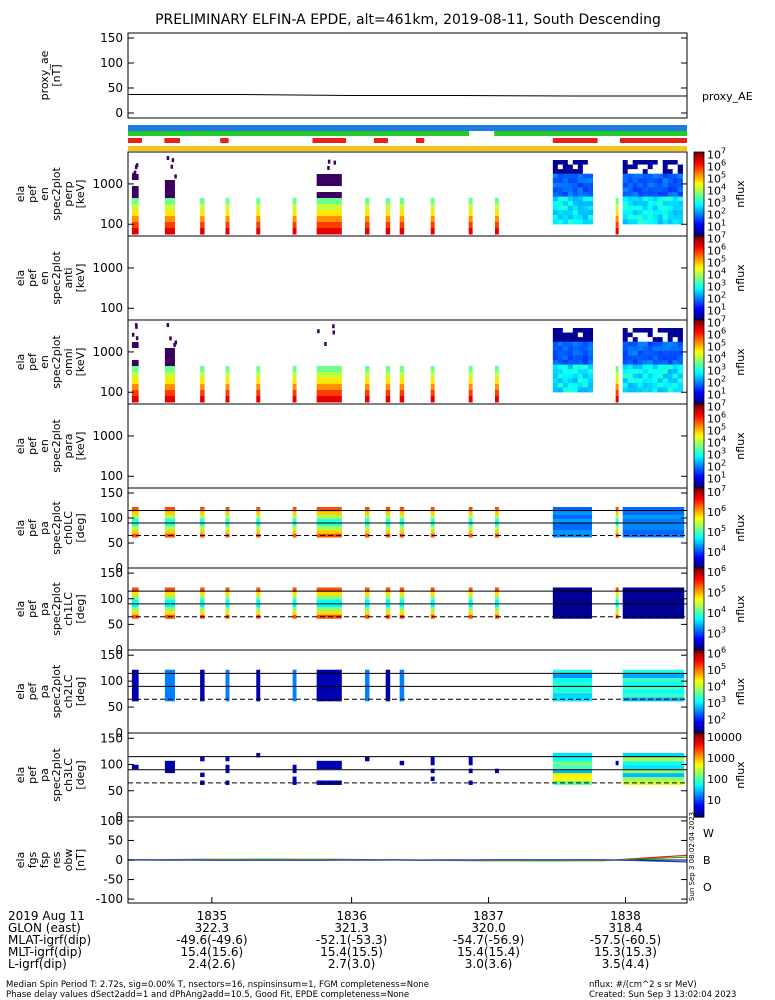 This screenshot has width=775, height=1000. What do you see at coordinates (68, 691) in the screenshot?
I see `y-axis-label-line: ch2LC` at bounding box center [68, 691].